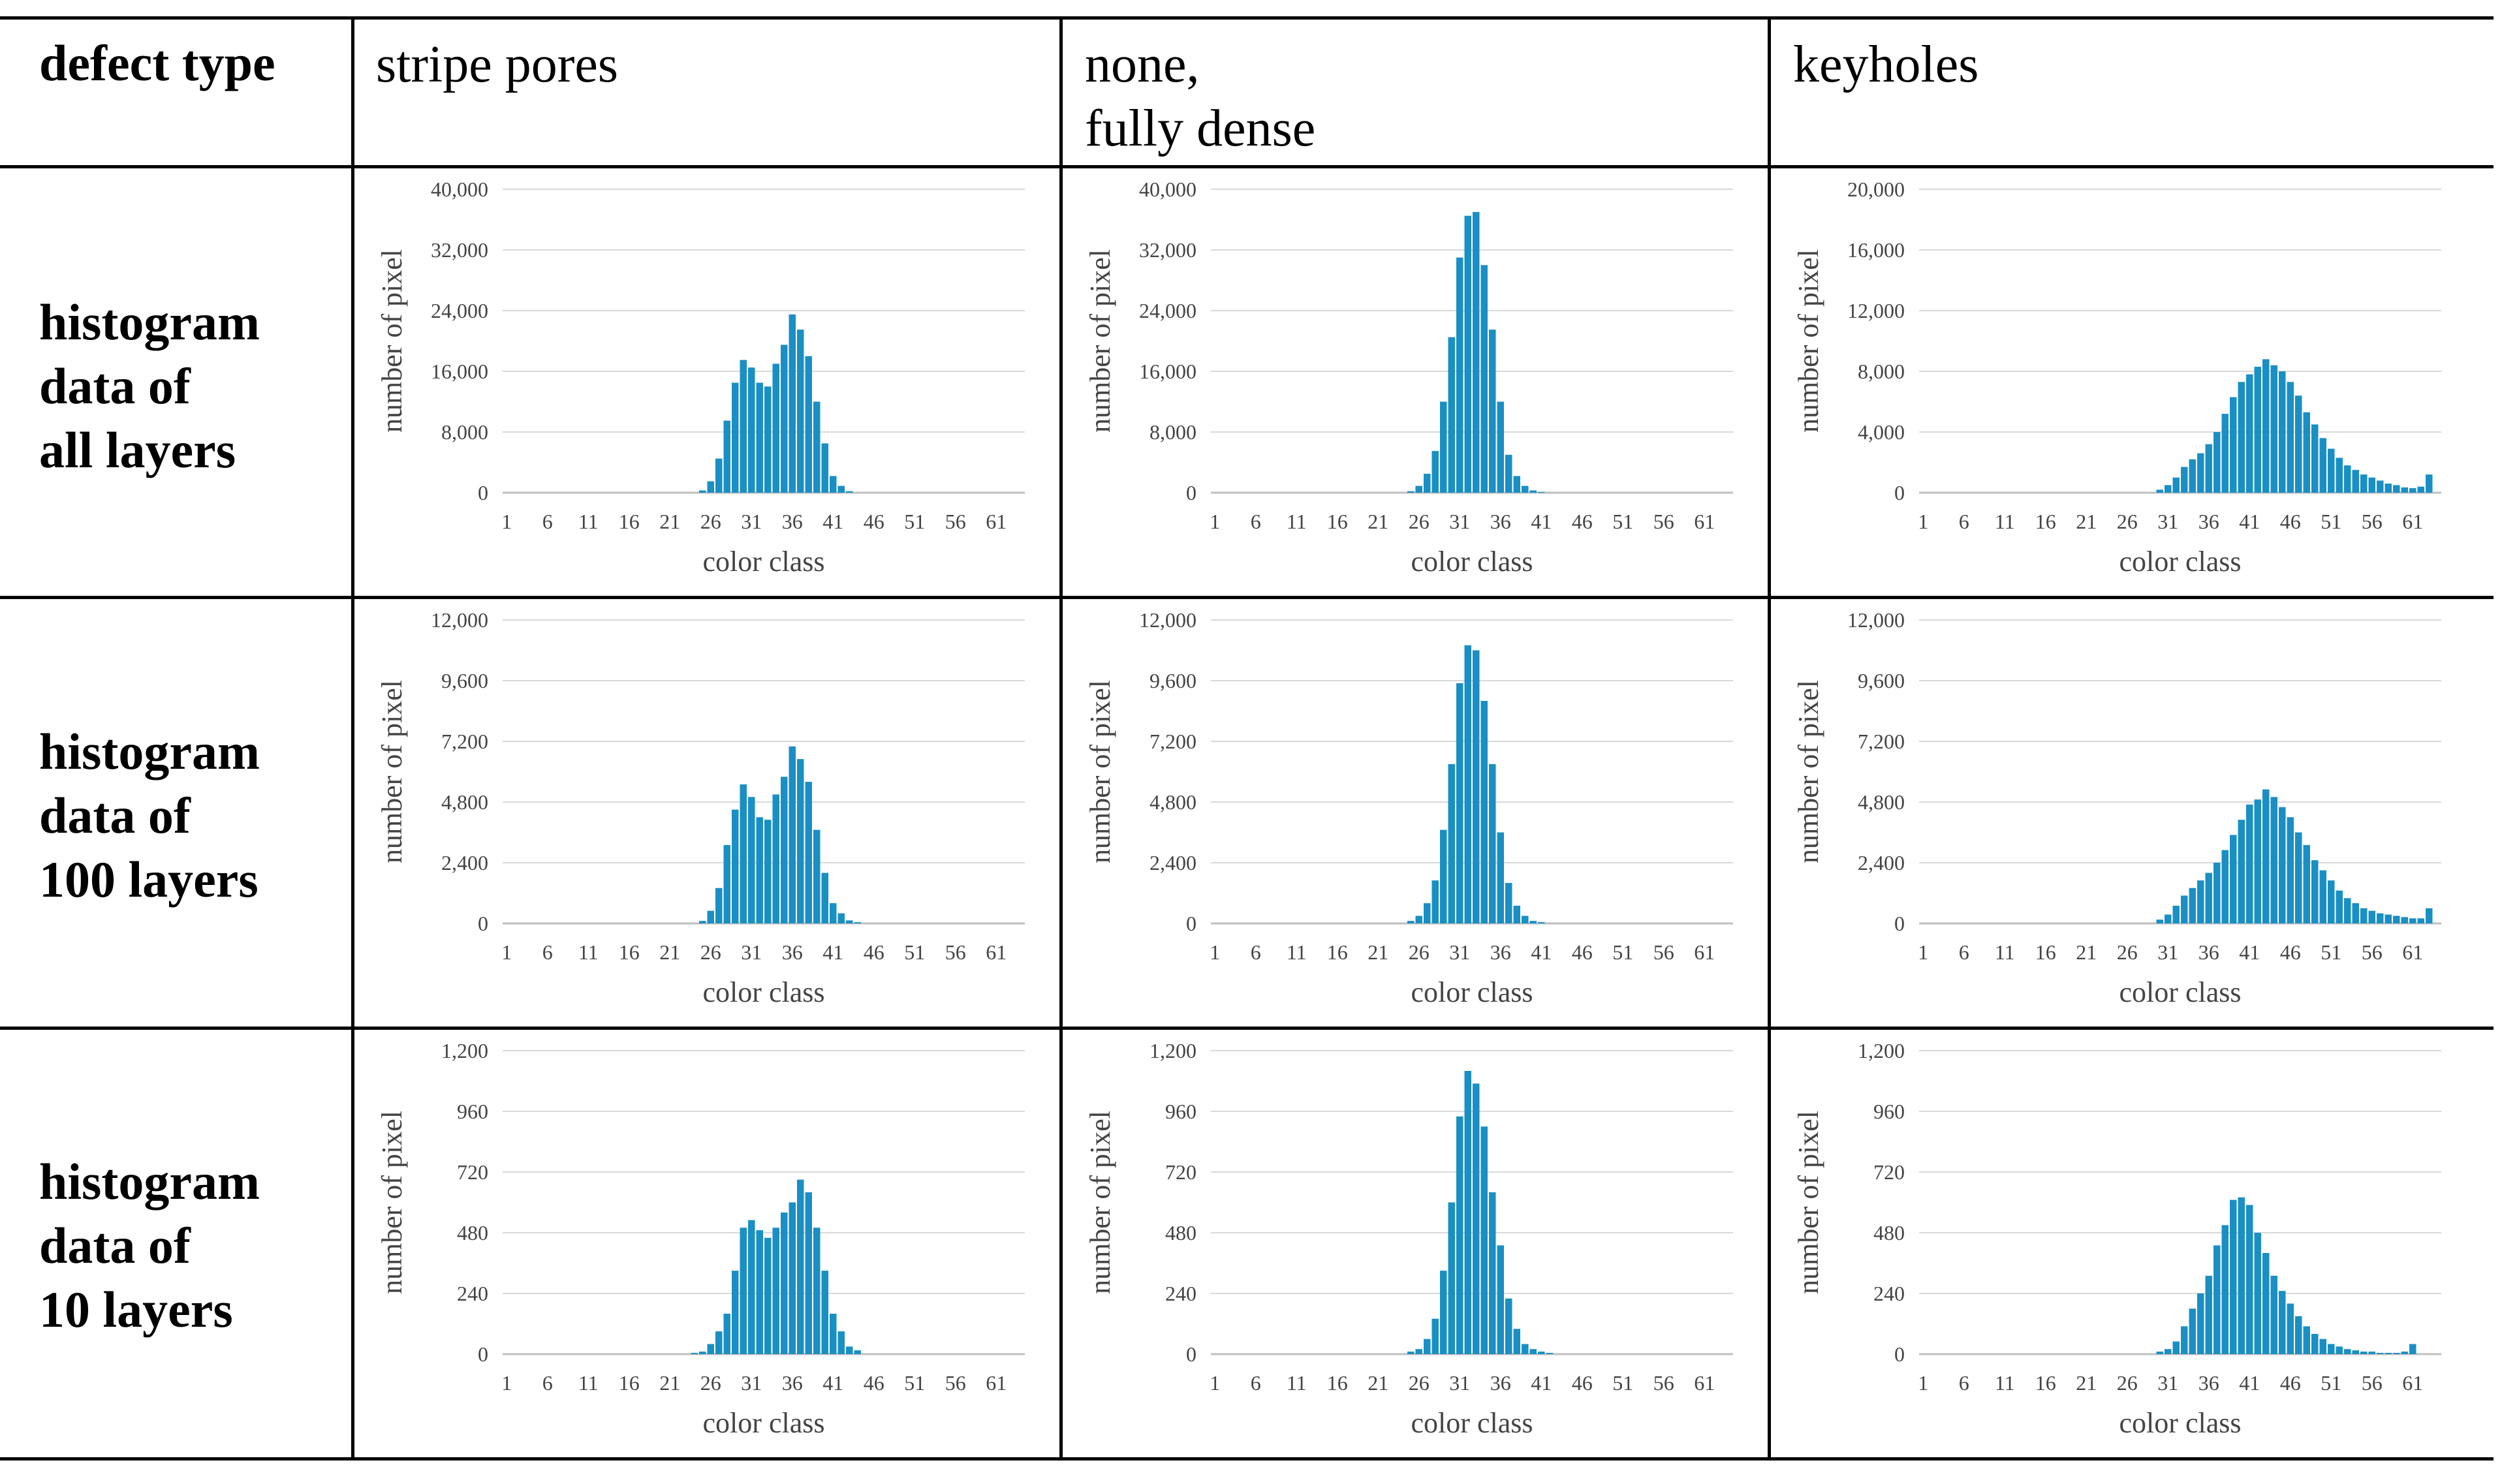 The height and width of the screenshot is (1484, 2502). What do you see at coordinates (149, 1246) in the screenshot?
I see `row-label-10-layers: histogram data of 10 layers` at bounding box center [149, 1246].